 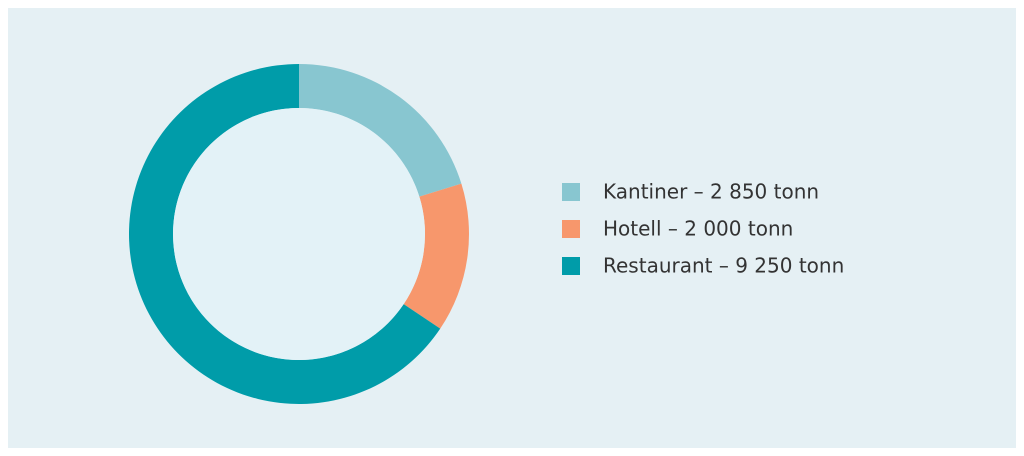 I want to click on legend-label: Kantiner – 2 850 tonn, so click(x=711, y=192).